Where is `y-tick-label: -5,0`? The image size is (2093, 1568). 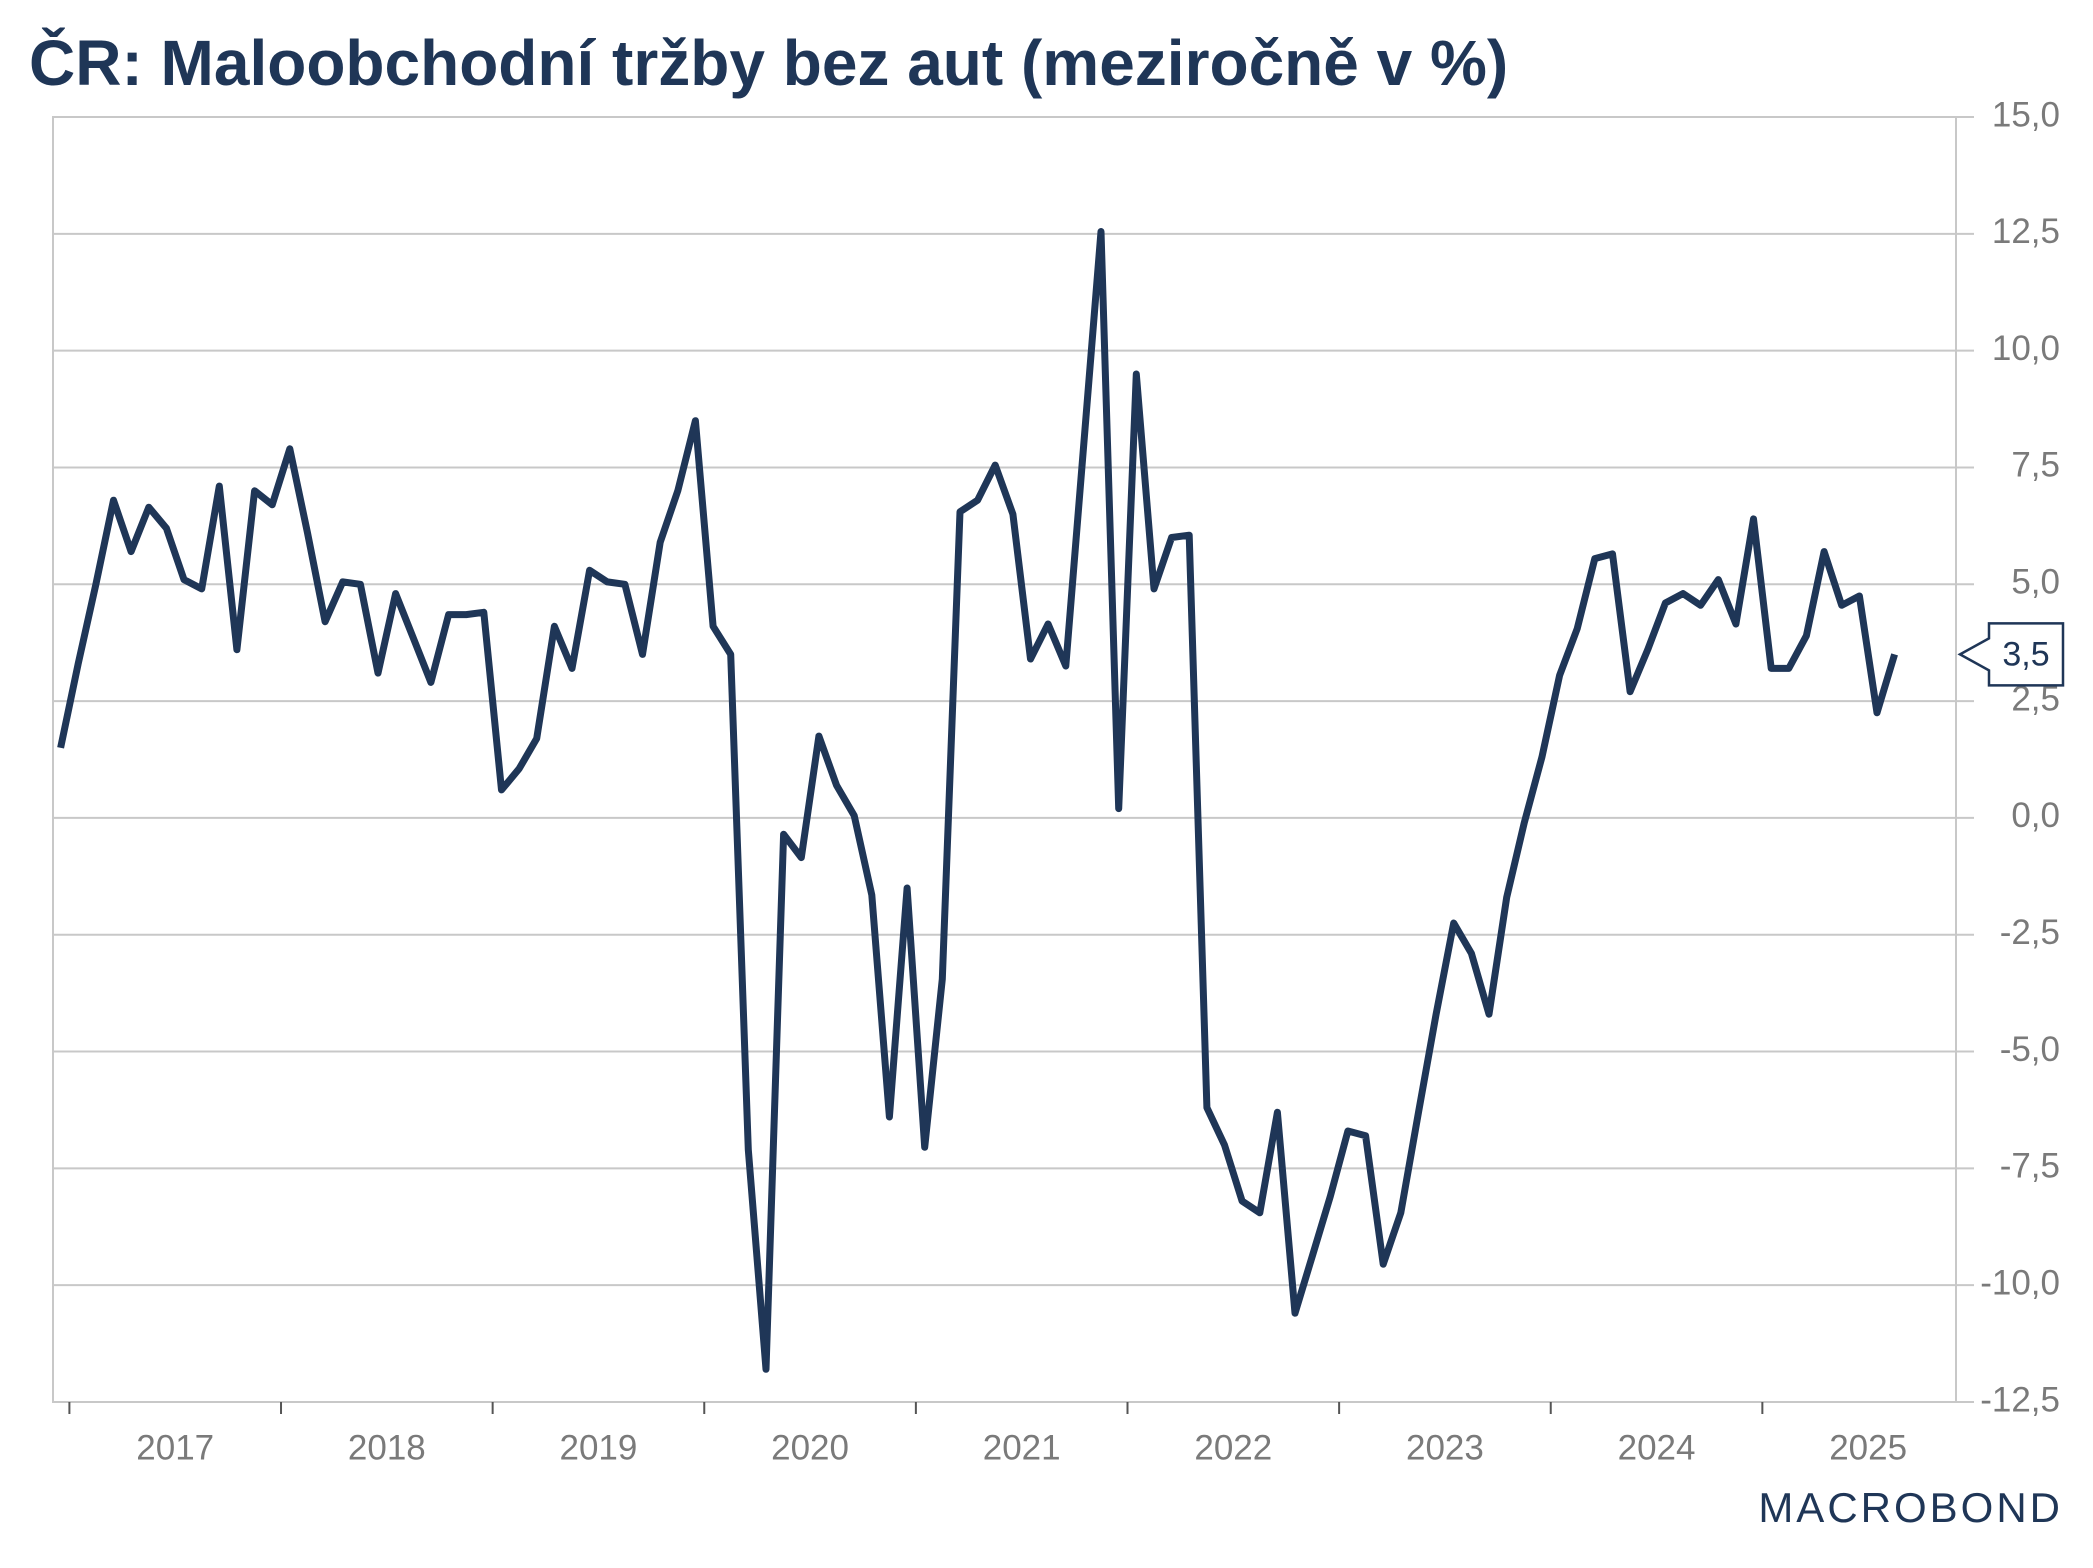
y-tick-label: -5,0 is located at coordinates (2030, 1049).